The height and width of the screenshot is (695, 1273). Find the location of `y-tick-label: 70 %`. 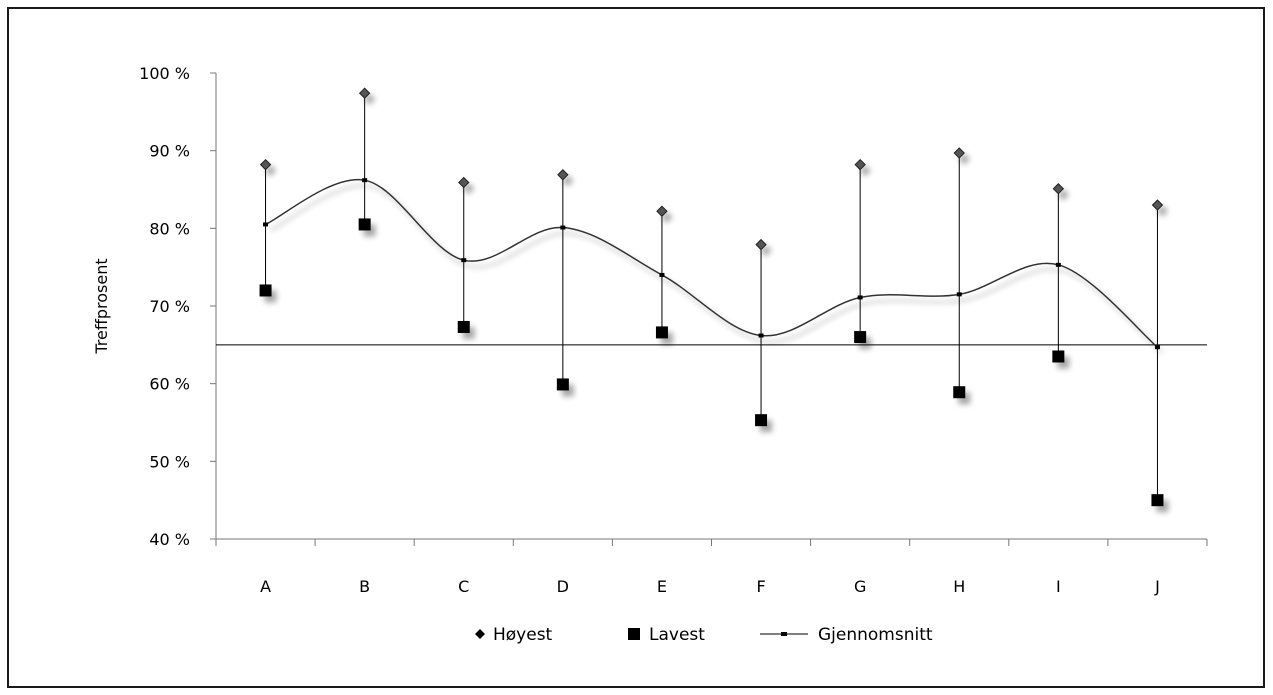

y-tick-label: 70 % is located at coordinates (169, 306).